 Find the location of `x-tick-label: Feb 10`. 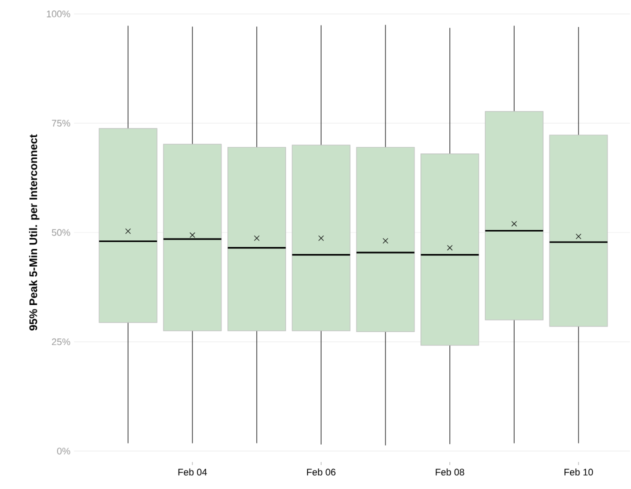

x-tick-label: Feb 10 is located at coordinates (578, 472).